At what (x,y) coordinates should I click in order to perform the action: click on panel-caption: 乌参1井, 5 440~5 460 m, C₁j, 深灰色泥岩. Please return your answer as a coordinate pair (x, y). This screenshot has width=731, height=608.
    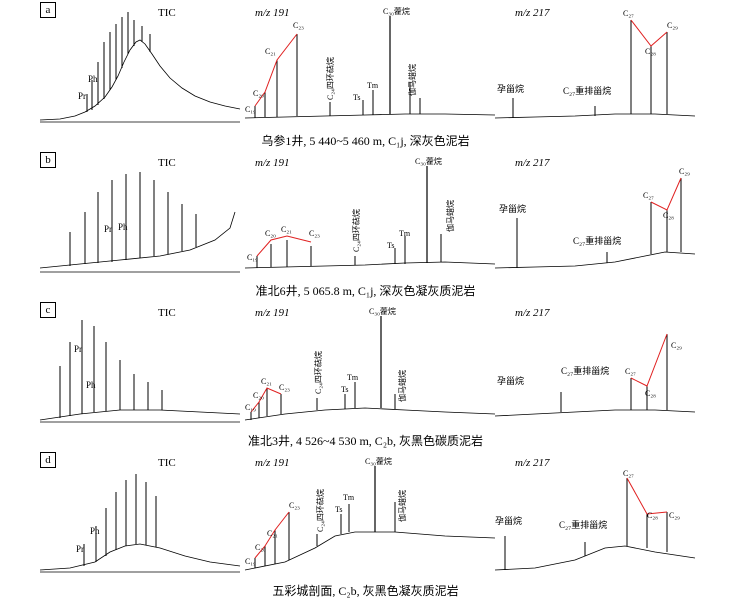
    Looking at the image, I should click on (365, 141).